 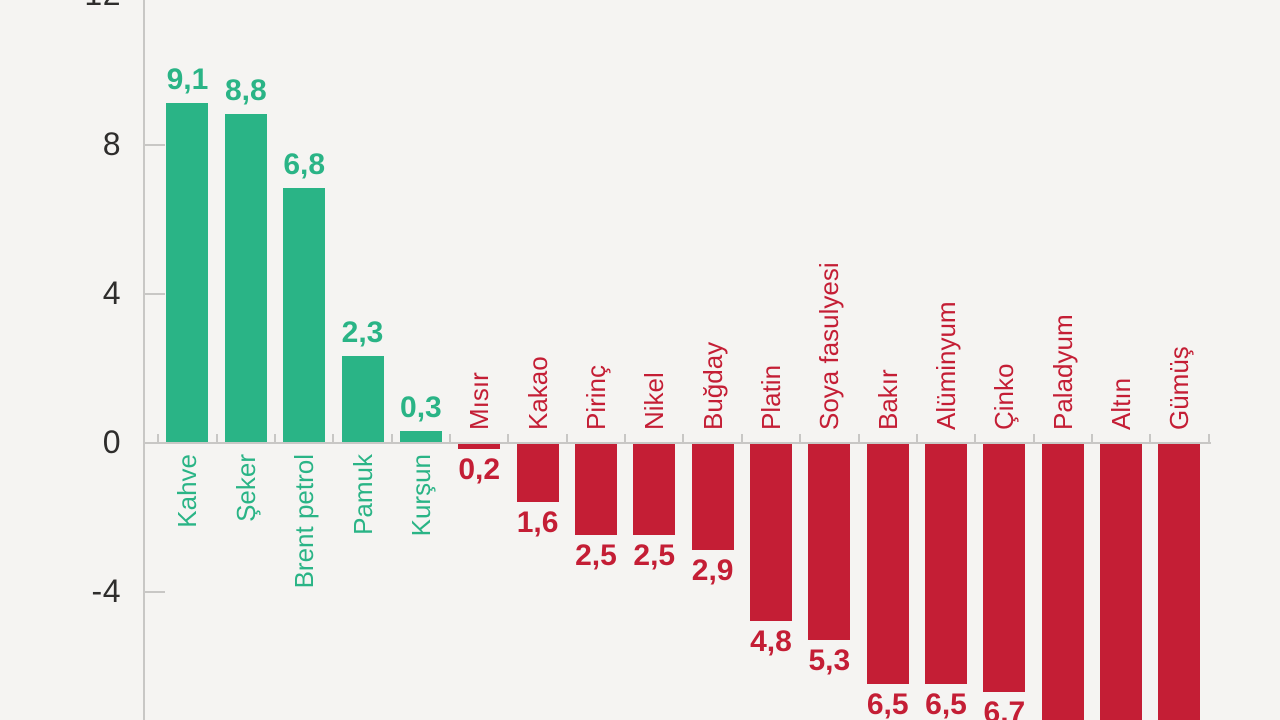 I want to click on value-label-bakir: 6,5, so click(x=887, y=704).